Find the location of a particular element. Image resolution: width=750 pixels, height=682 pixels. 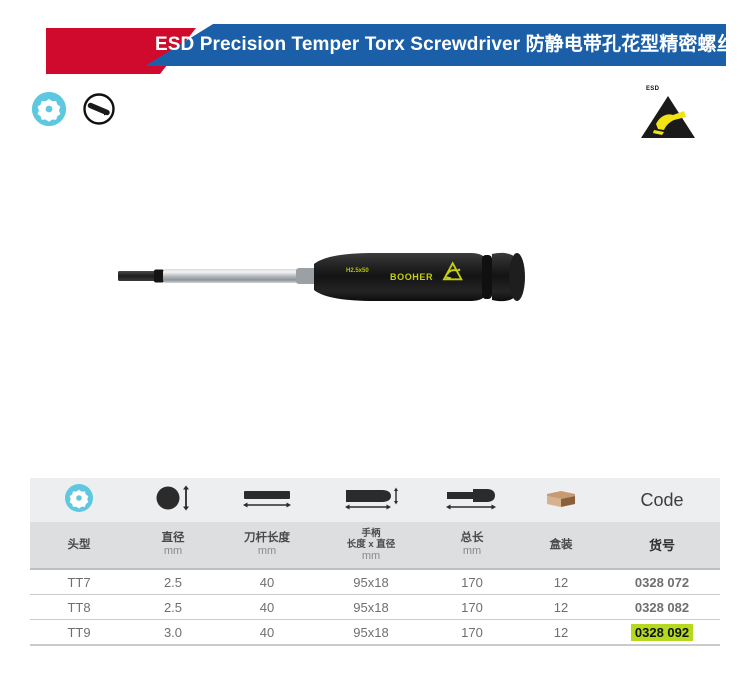

total-length-icon is located at coordinates (472, 502).